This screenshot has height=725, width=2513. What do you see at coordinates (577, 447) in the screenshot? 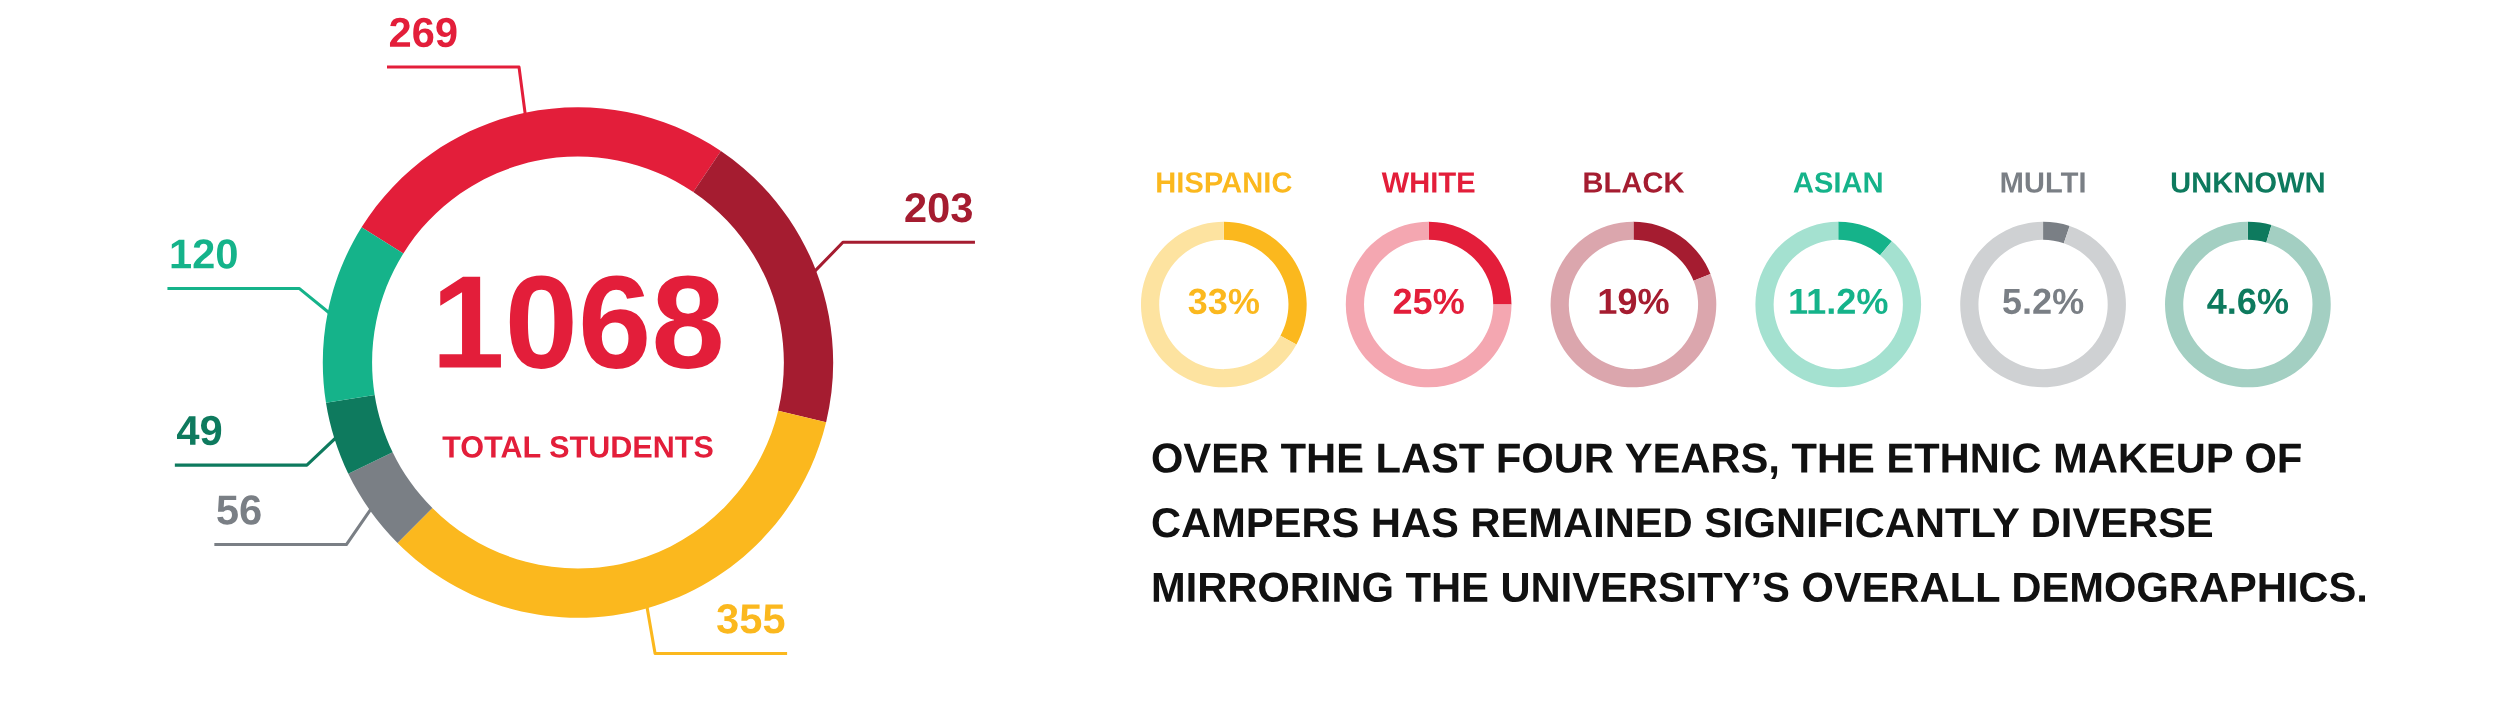
I see `text: TOTAL STUDENTS` at bounding box center [577, 447].